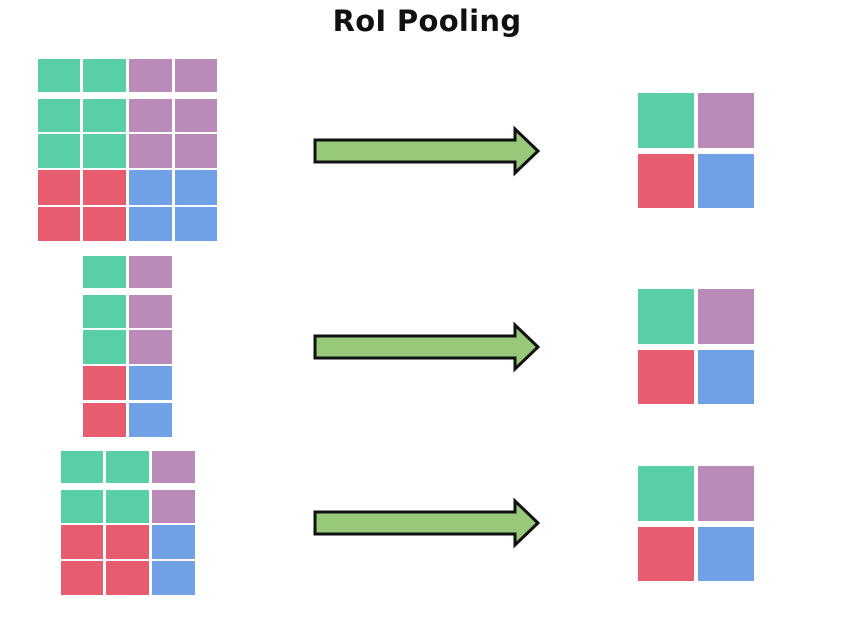 This screenshot has height=620, width=854. I want to click on roi-medium-input-grid, so click(128, 523).